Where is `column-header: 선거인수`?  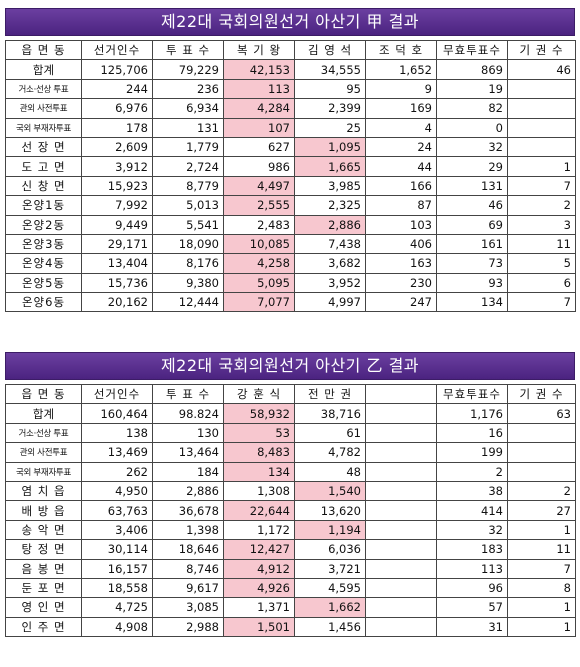
column-header: 선거인수 is located at coordinates (117, 50).